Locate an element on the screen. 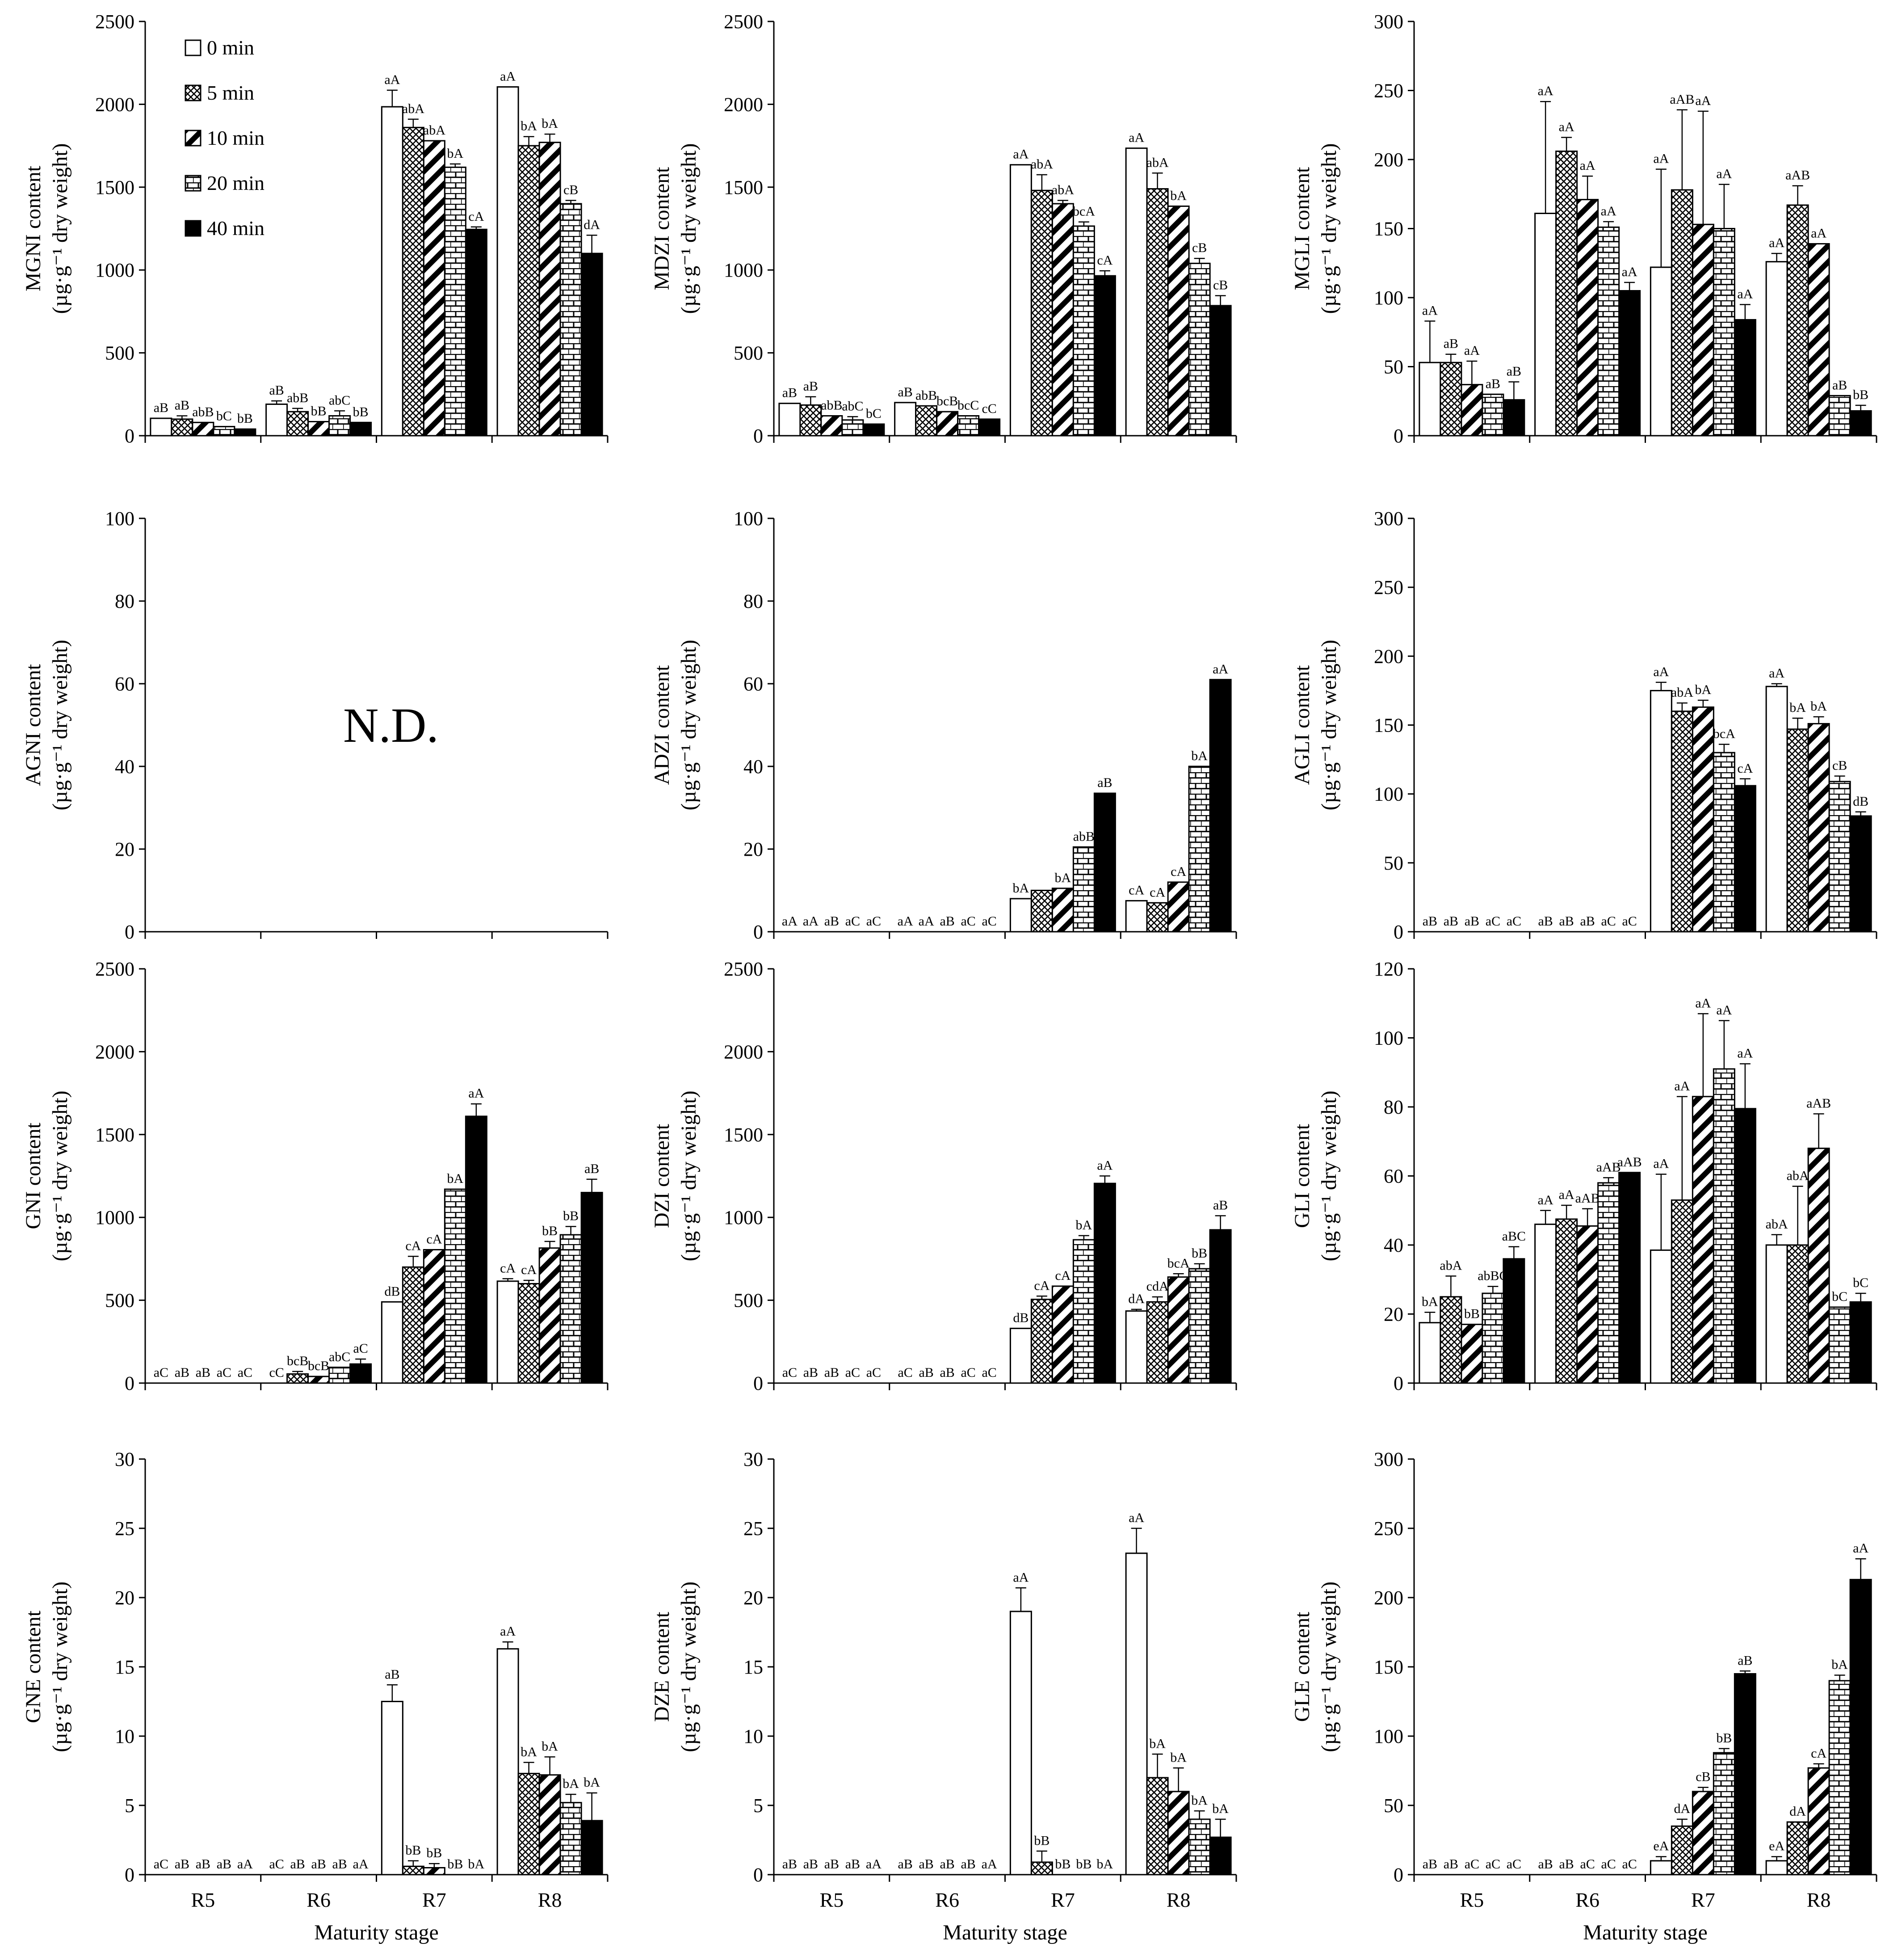  bar-gne-r8-s4 is located at coordinates (591, 1848).